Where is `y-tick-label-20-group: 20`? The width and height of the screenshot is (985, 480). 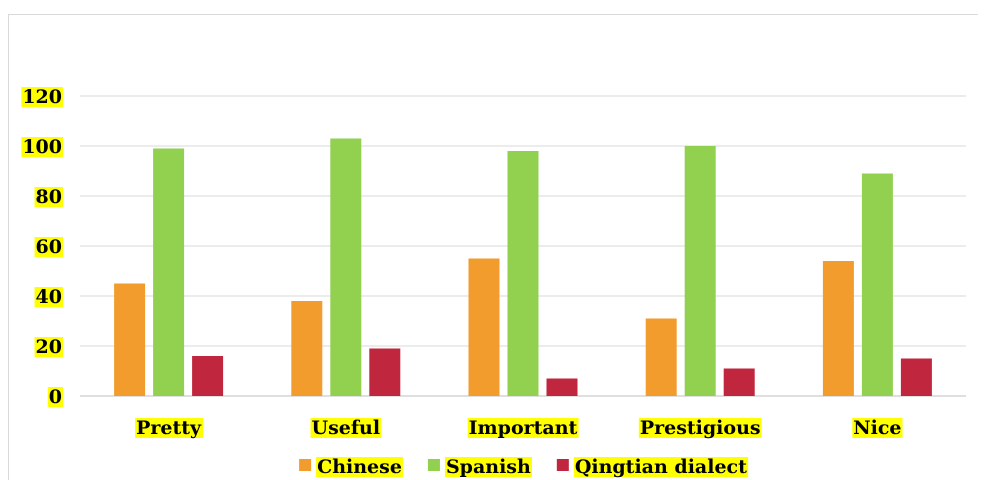 y-tick-label-20-group: 20 is located at coordinates (48, 347).